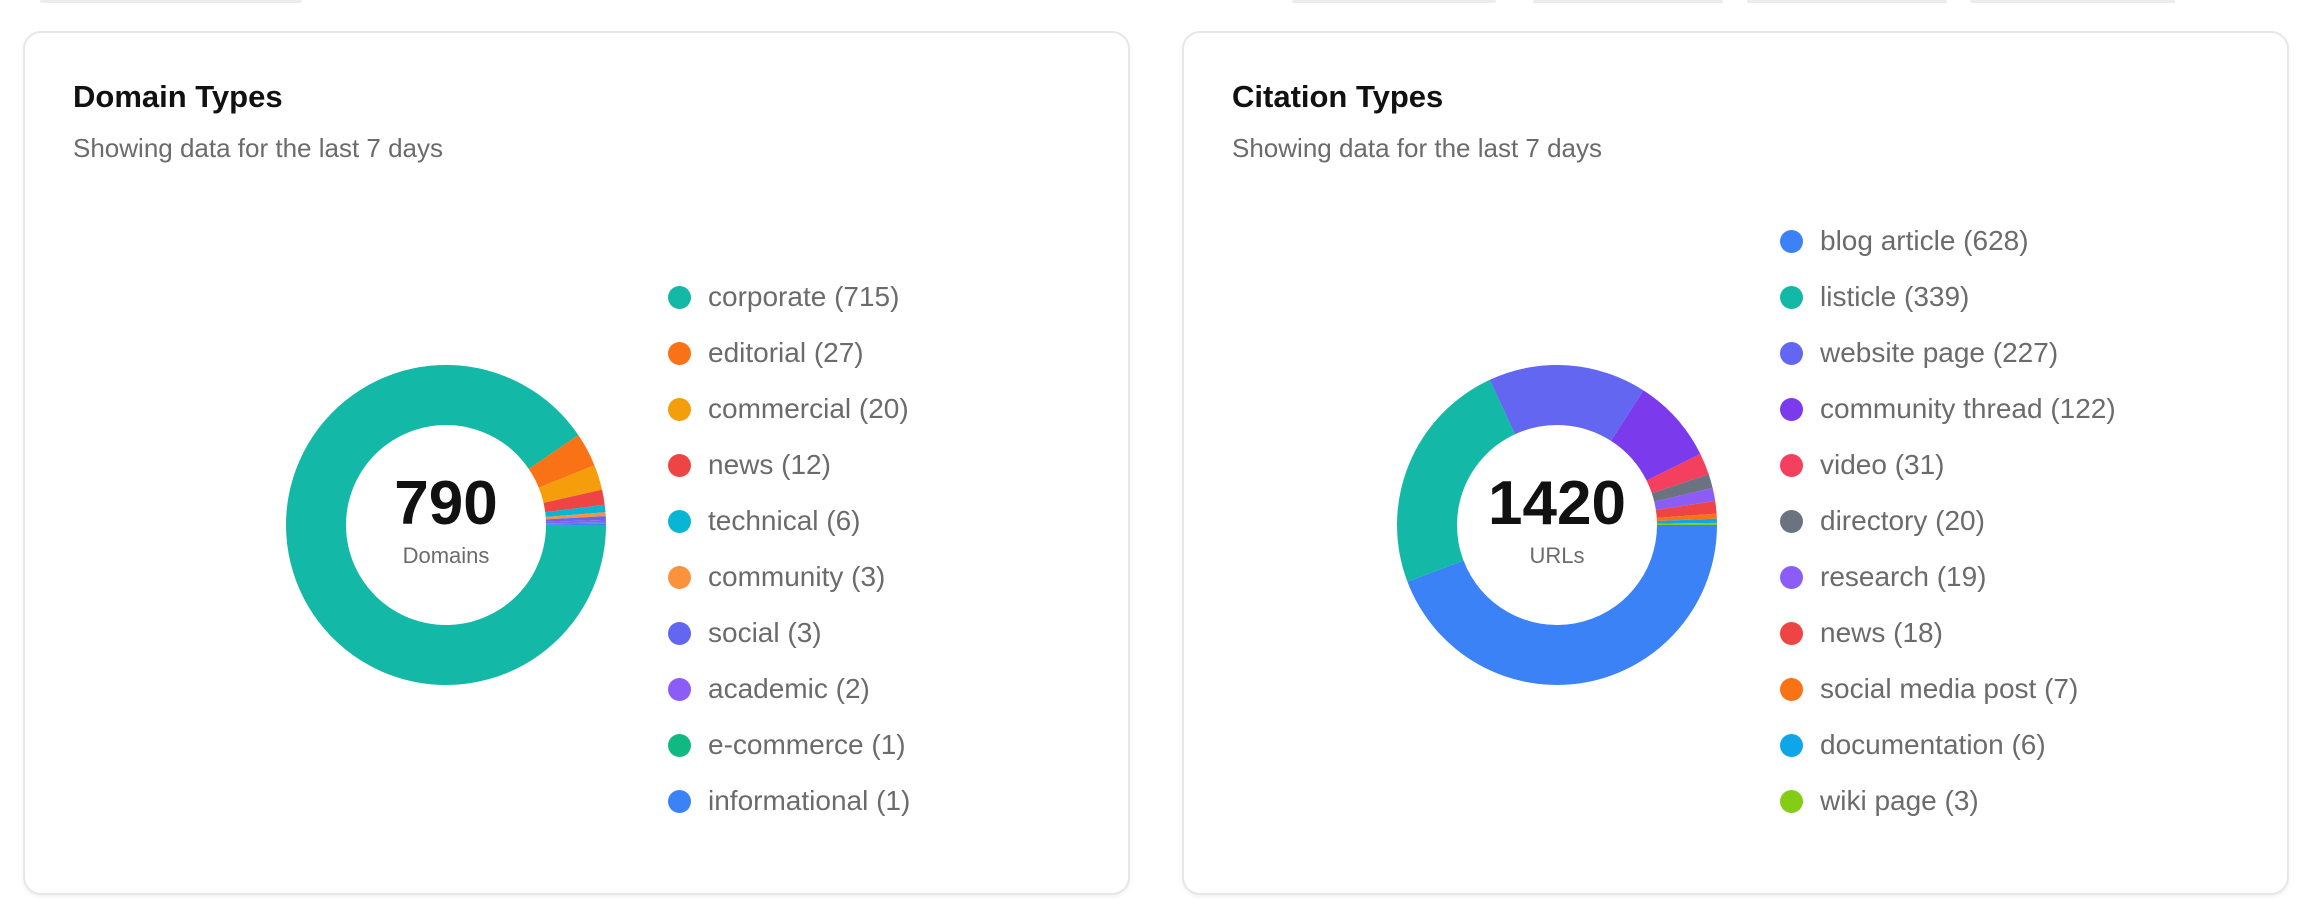  What do you see at coordinates (784, 520) in the screenshot?
I see `legend-label: technical (6)` at bounding box center [784, 520].